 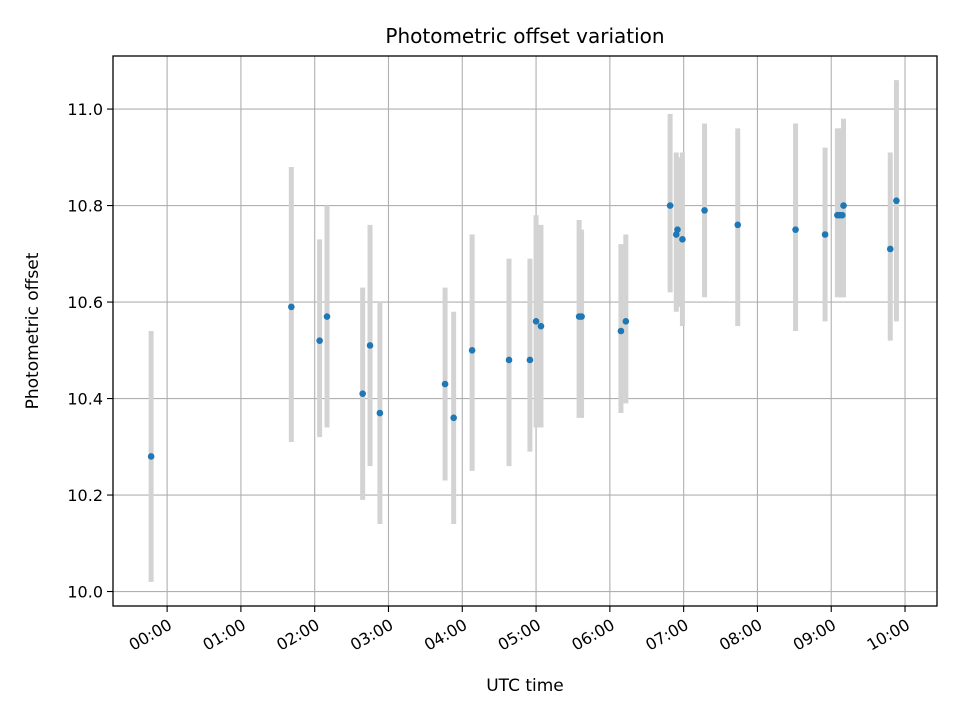 What do you see at coordinates (85, 302) in the screenshot?
I see `y-tick-label: 10.6` at bounding box center [85, 302].